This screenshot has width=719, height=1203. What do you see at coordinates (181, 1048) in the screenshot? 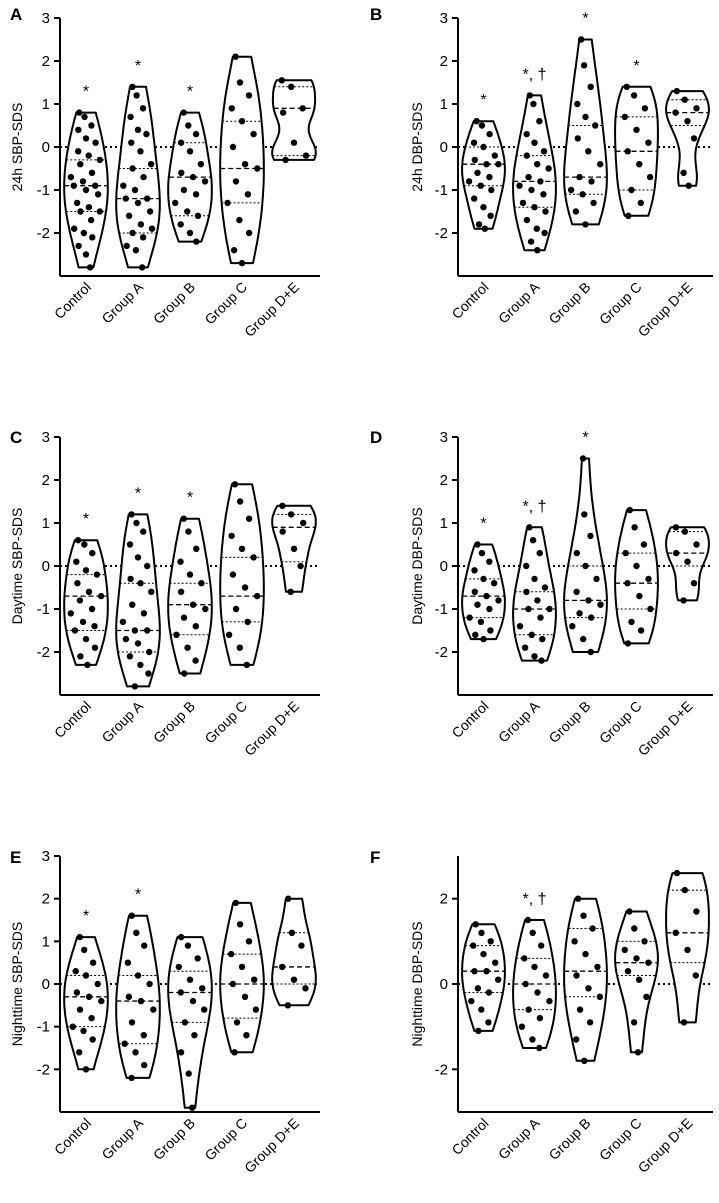
I see `violin-group: Group B` at bounding box center [181, 1048].